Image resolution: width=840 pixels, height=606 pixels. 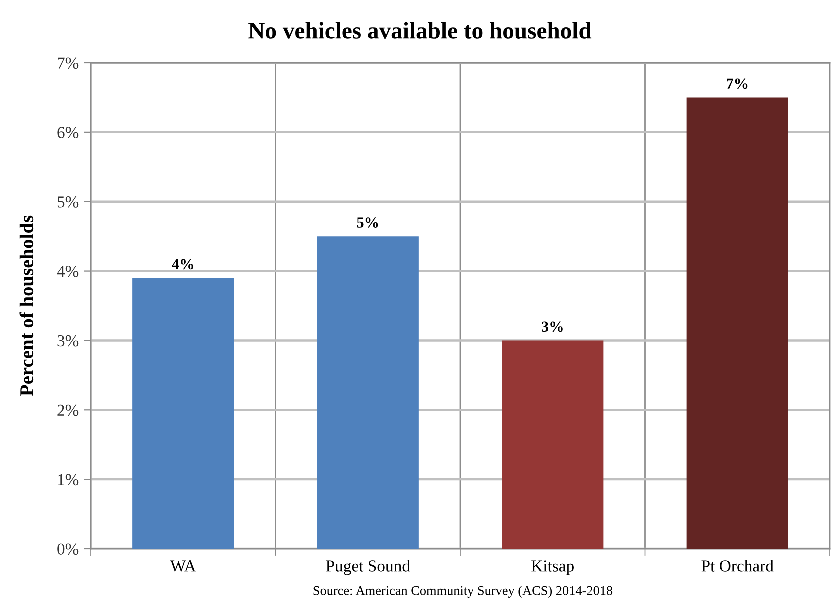 What do you see at coordinates (68, 272) in the screenshot?
I see `y-tick-label: 4%` at bounding box center [68, 272].